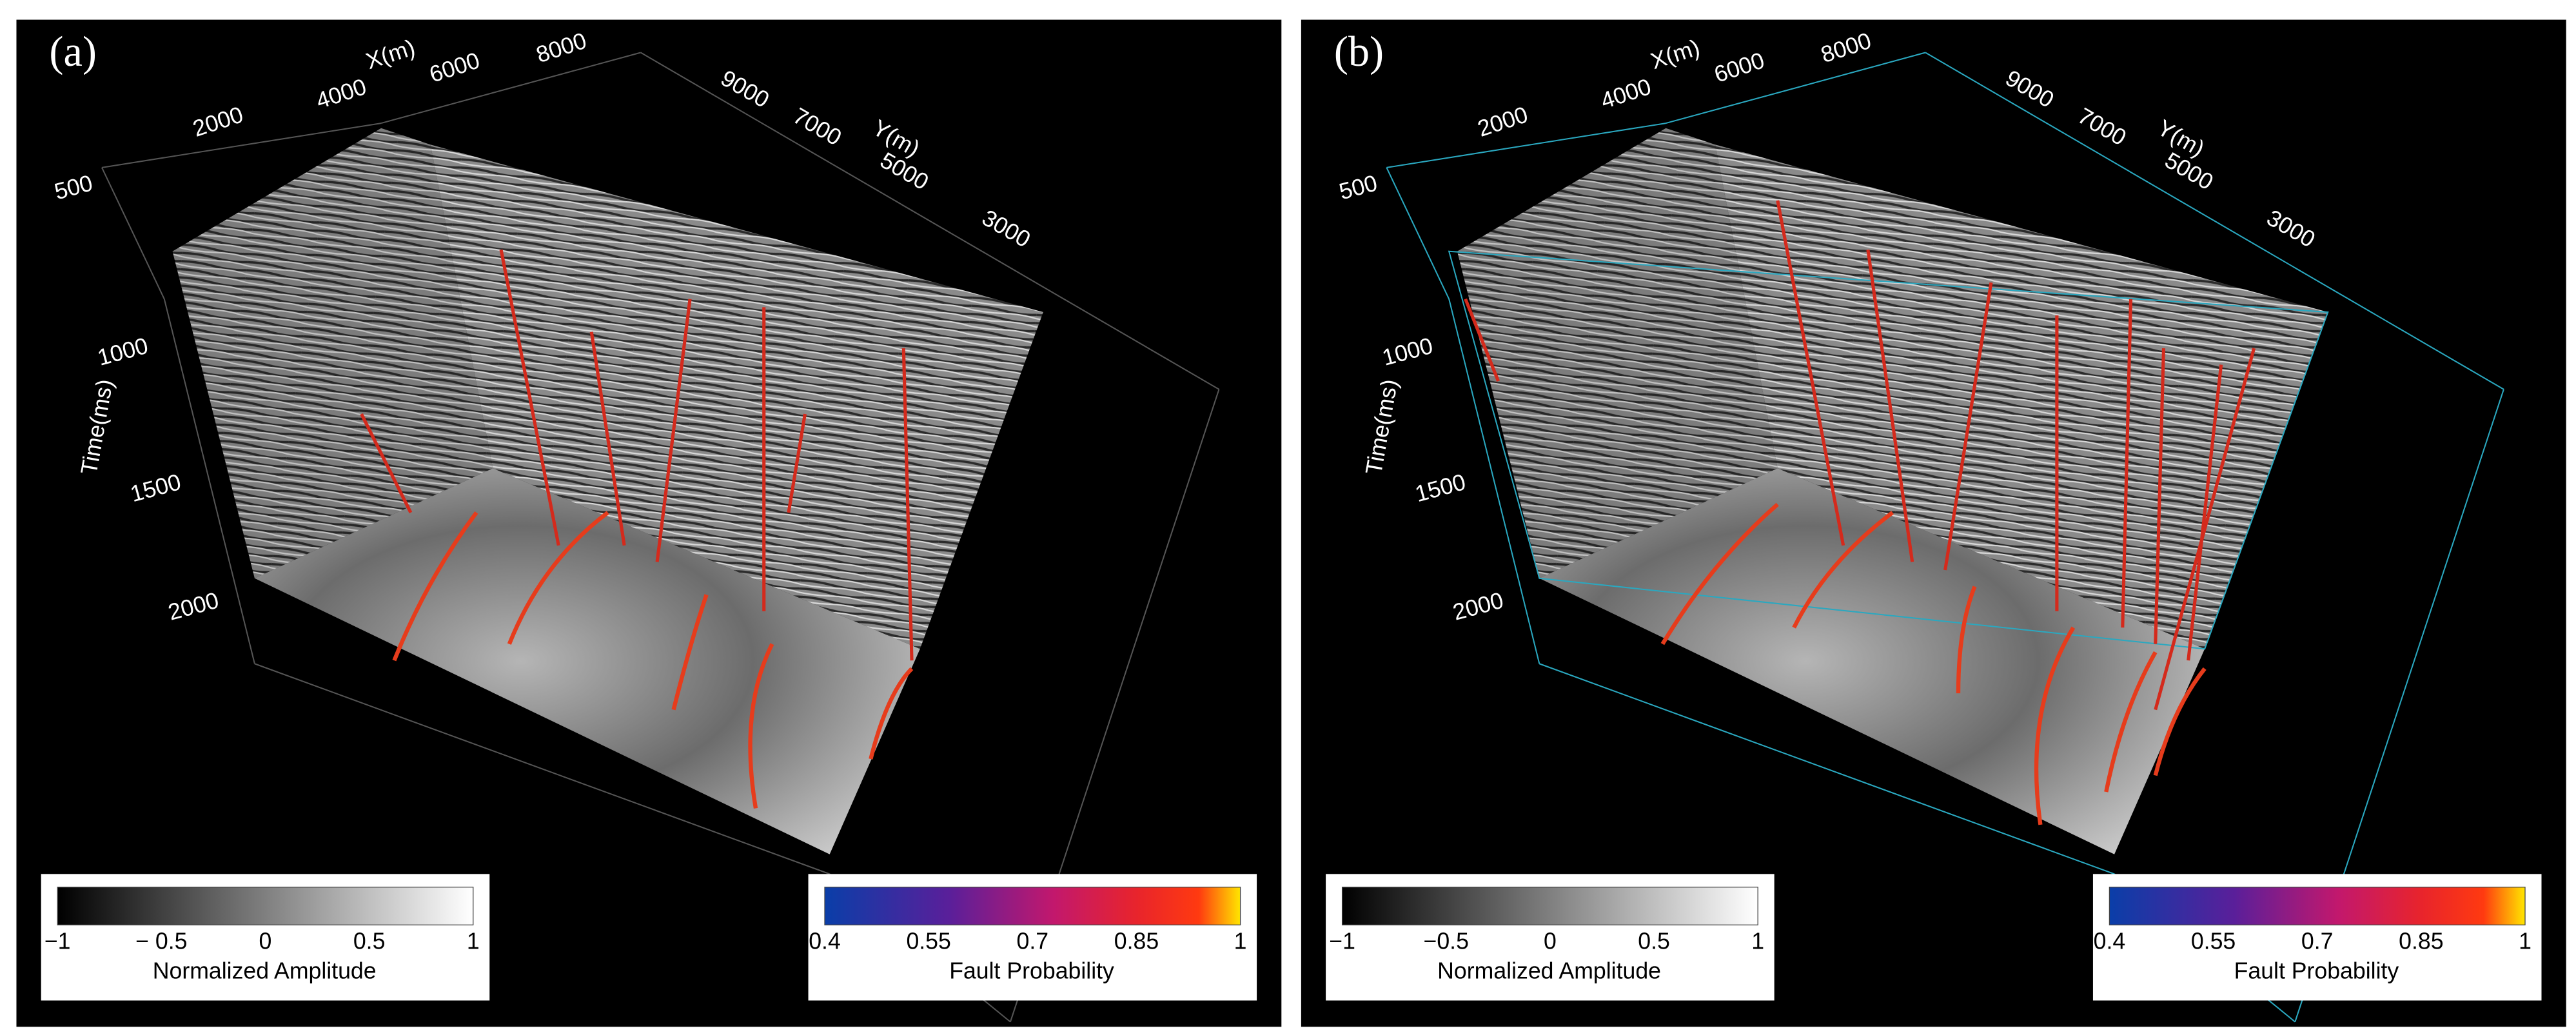 The height and width of the screenshot is (1035, 2576). I want to click on panel-label: (b), so click(1359, 51).